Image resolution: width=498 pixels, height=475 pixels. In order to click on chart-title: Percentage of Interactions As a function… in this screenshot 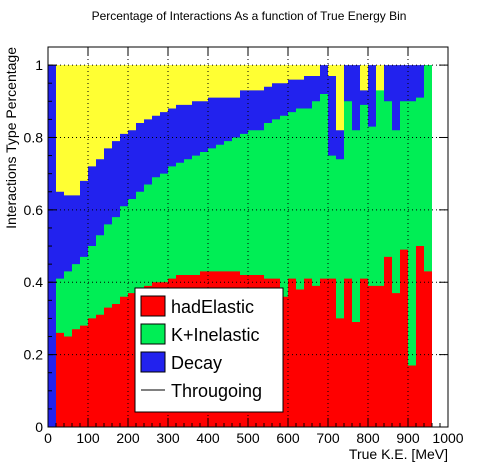, I will do `click(249, 16)`.